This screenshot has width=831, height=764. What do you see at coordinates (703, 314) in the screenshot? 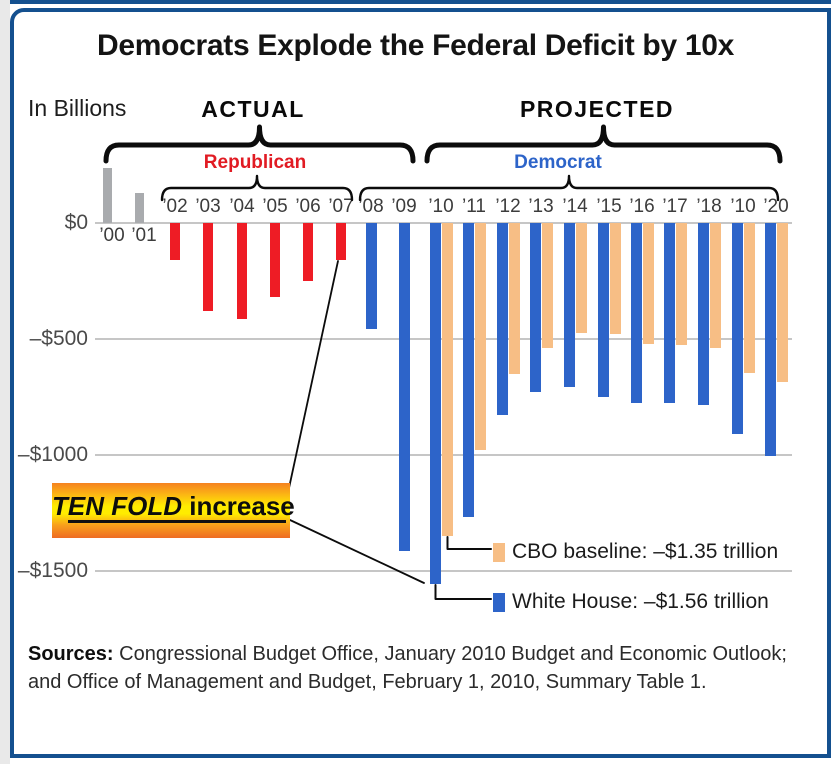
I see `bar-white-house-’18` at bounding box center [703, 314].